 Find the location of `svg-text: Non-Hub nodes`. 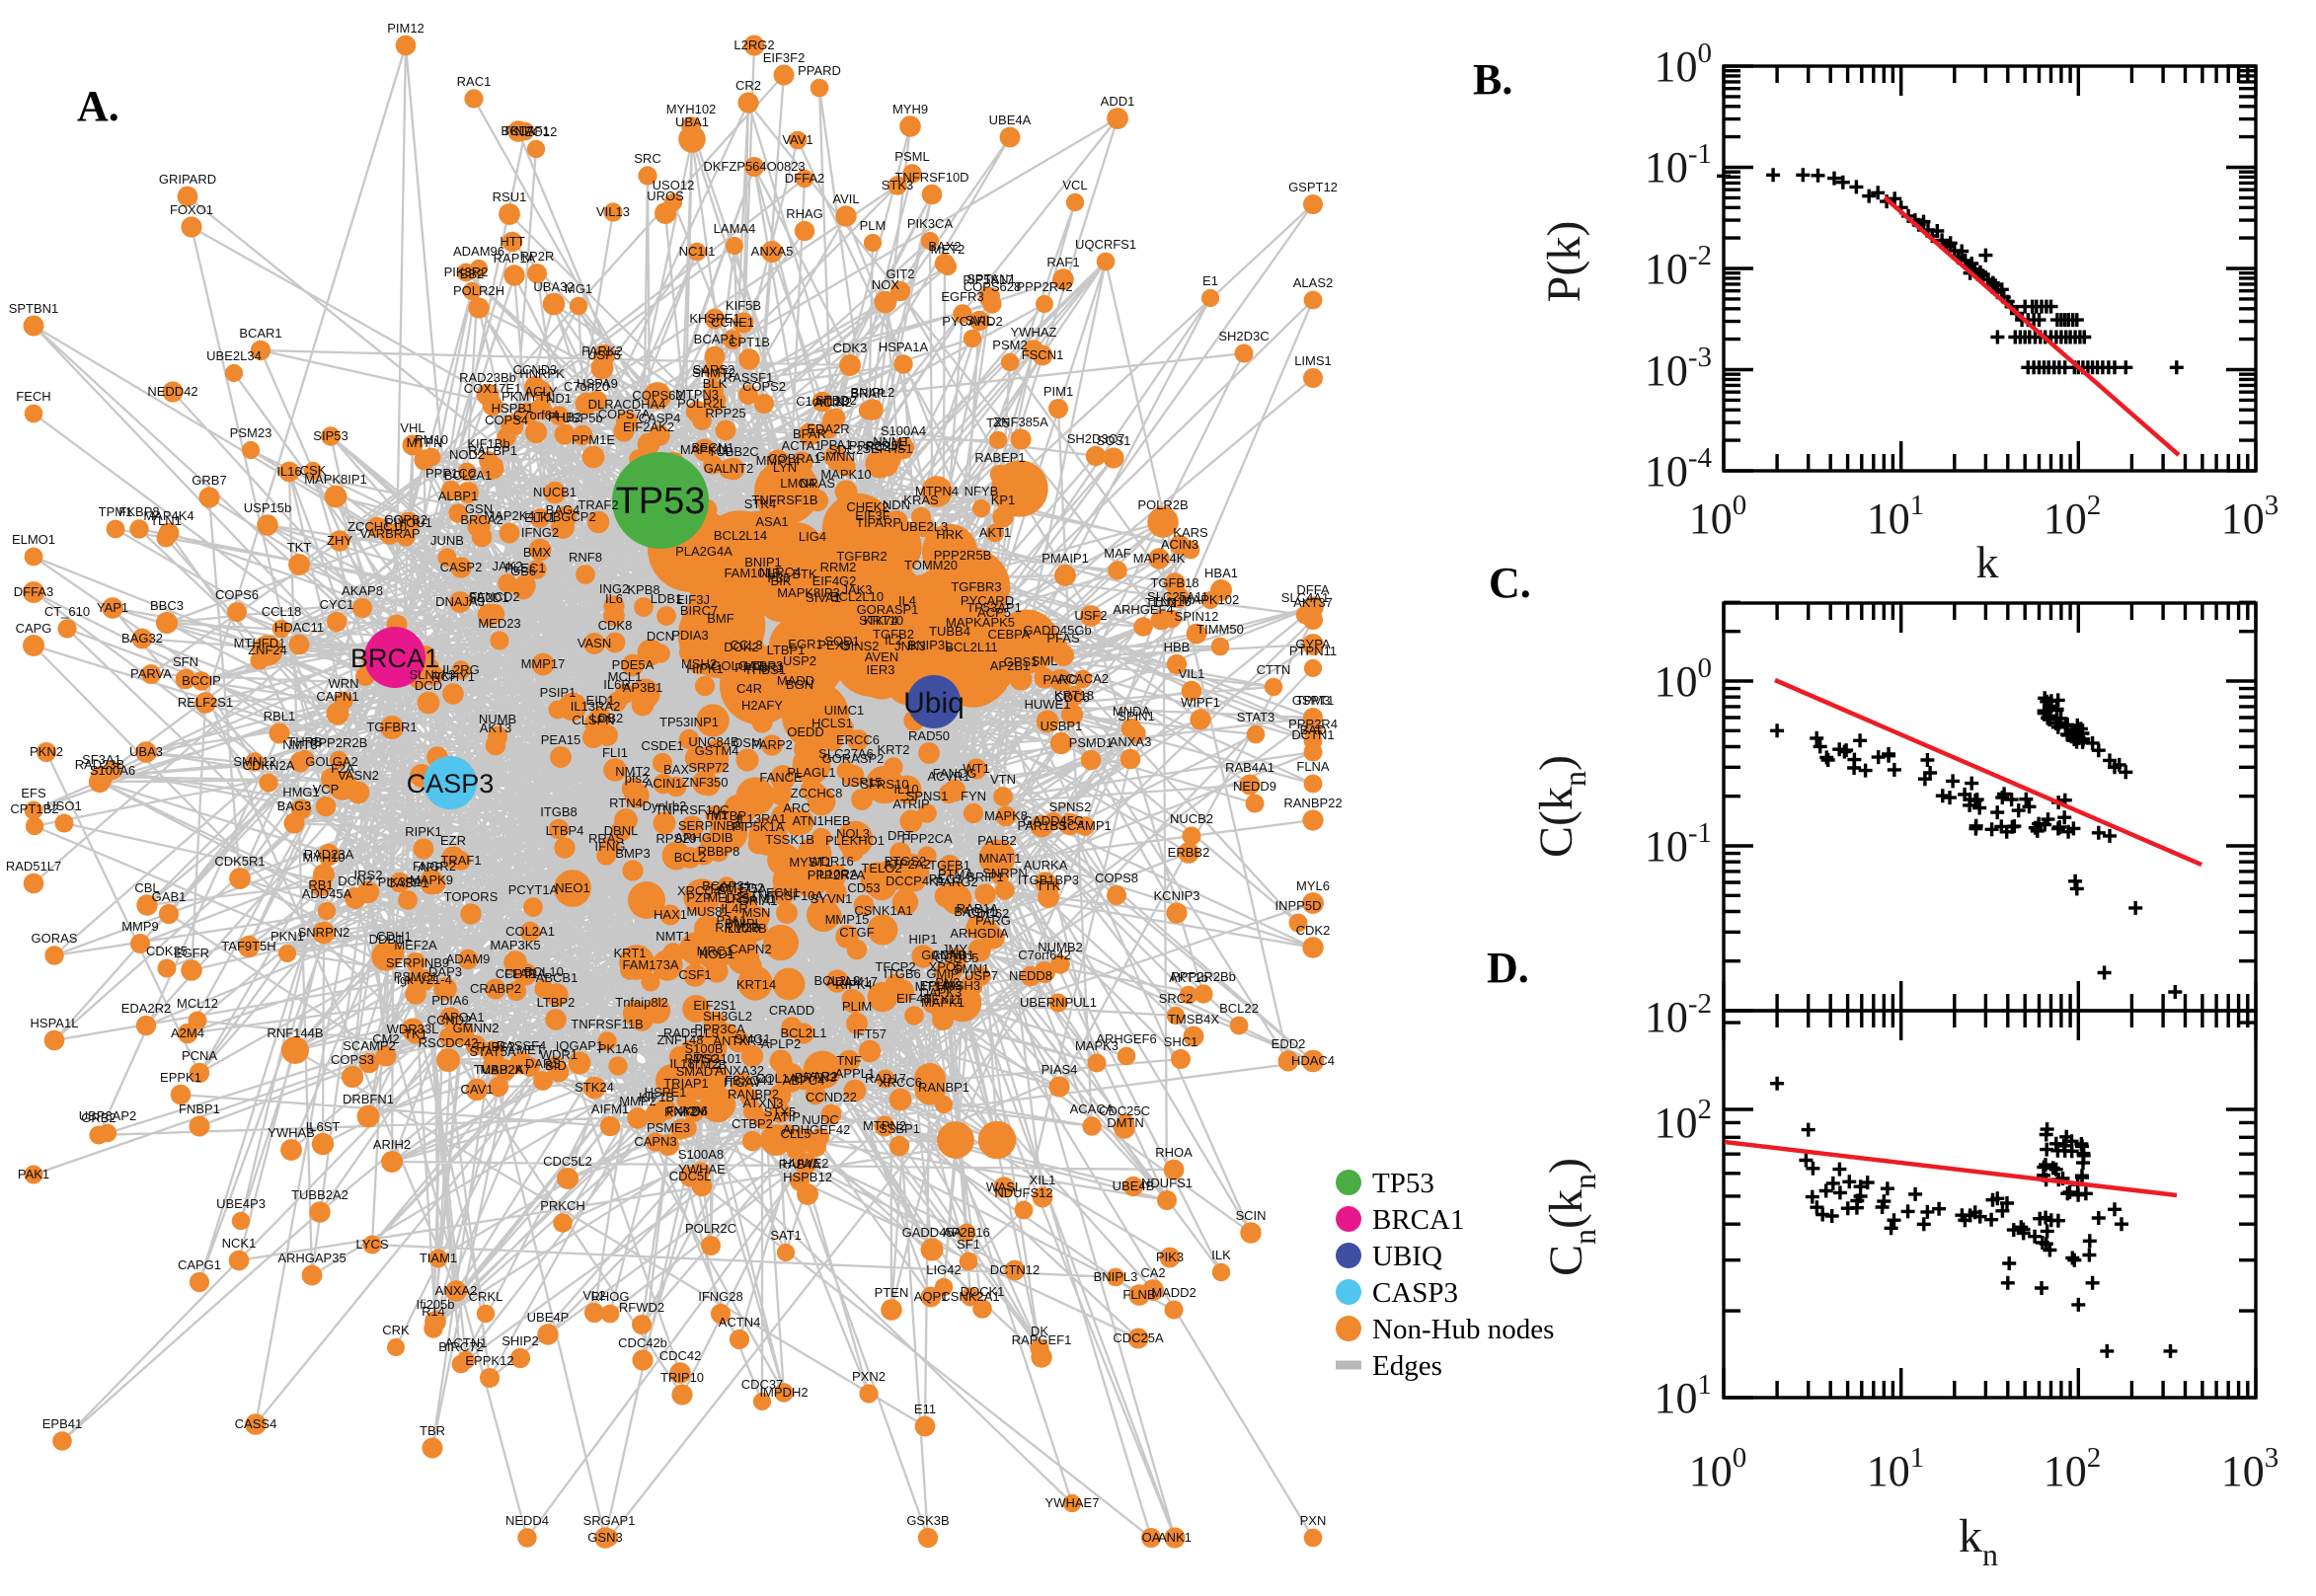

svg-text: Non-Hub nodes is located at coordinates (1463, 1329).